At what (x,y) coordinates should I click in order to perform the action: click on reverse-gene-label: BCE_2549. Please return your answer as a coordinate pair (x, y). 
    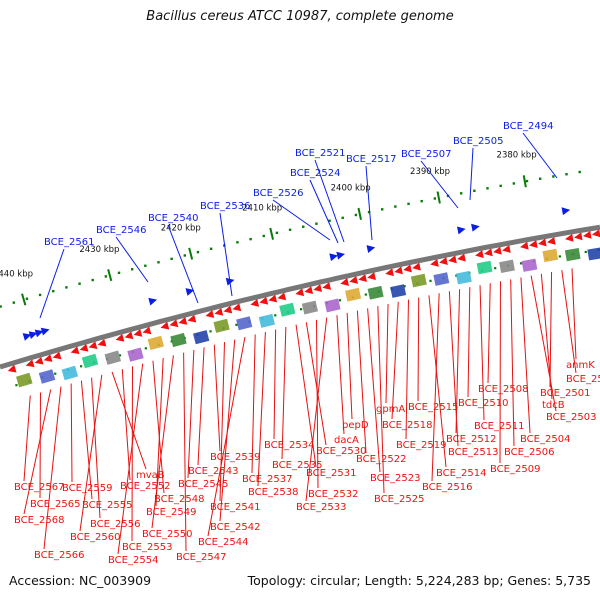
    Looking at the image, I should click on (171, 512).